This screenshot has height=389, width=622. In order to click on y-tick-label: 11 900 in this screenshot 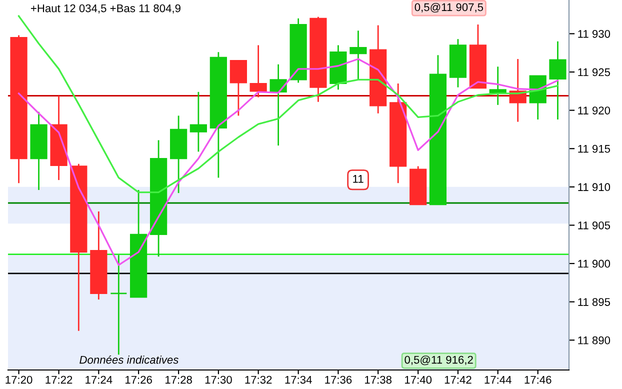, I will do `click(594, 264)`.